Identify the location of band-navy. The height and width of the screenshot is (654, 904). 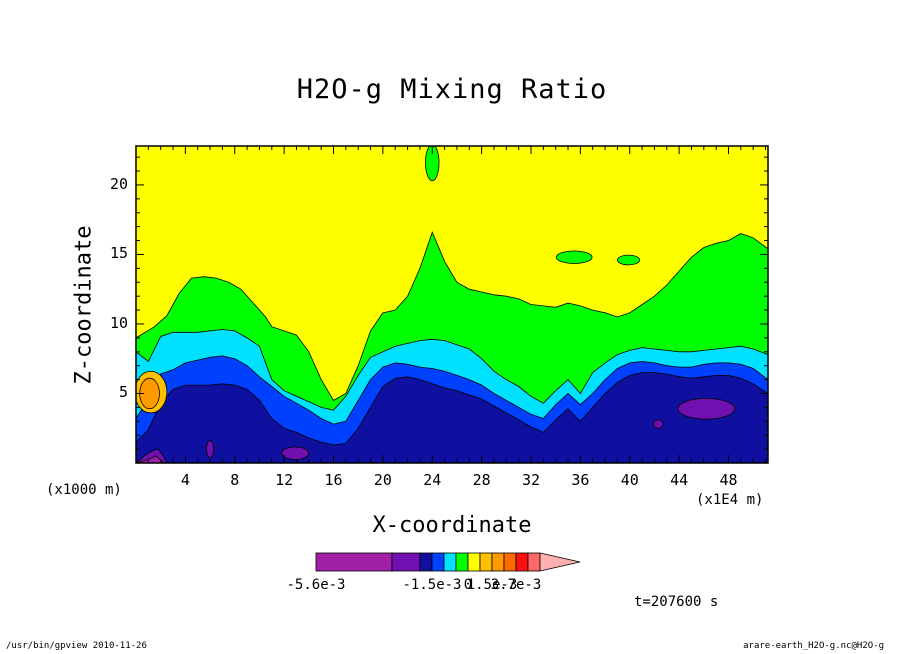
(452, 417).